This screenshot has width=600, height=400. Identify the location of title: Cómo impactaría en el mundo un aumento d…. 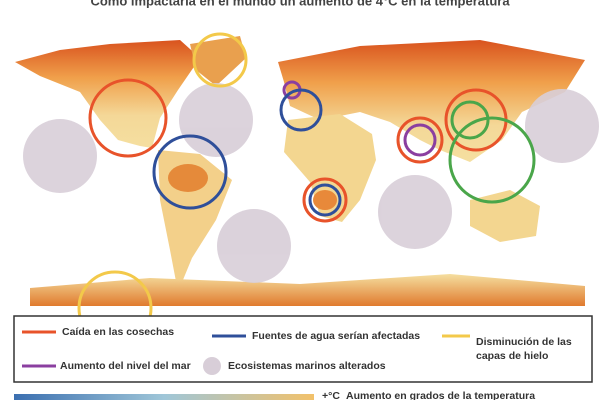
(300, 4).